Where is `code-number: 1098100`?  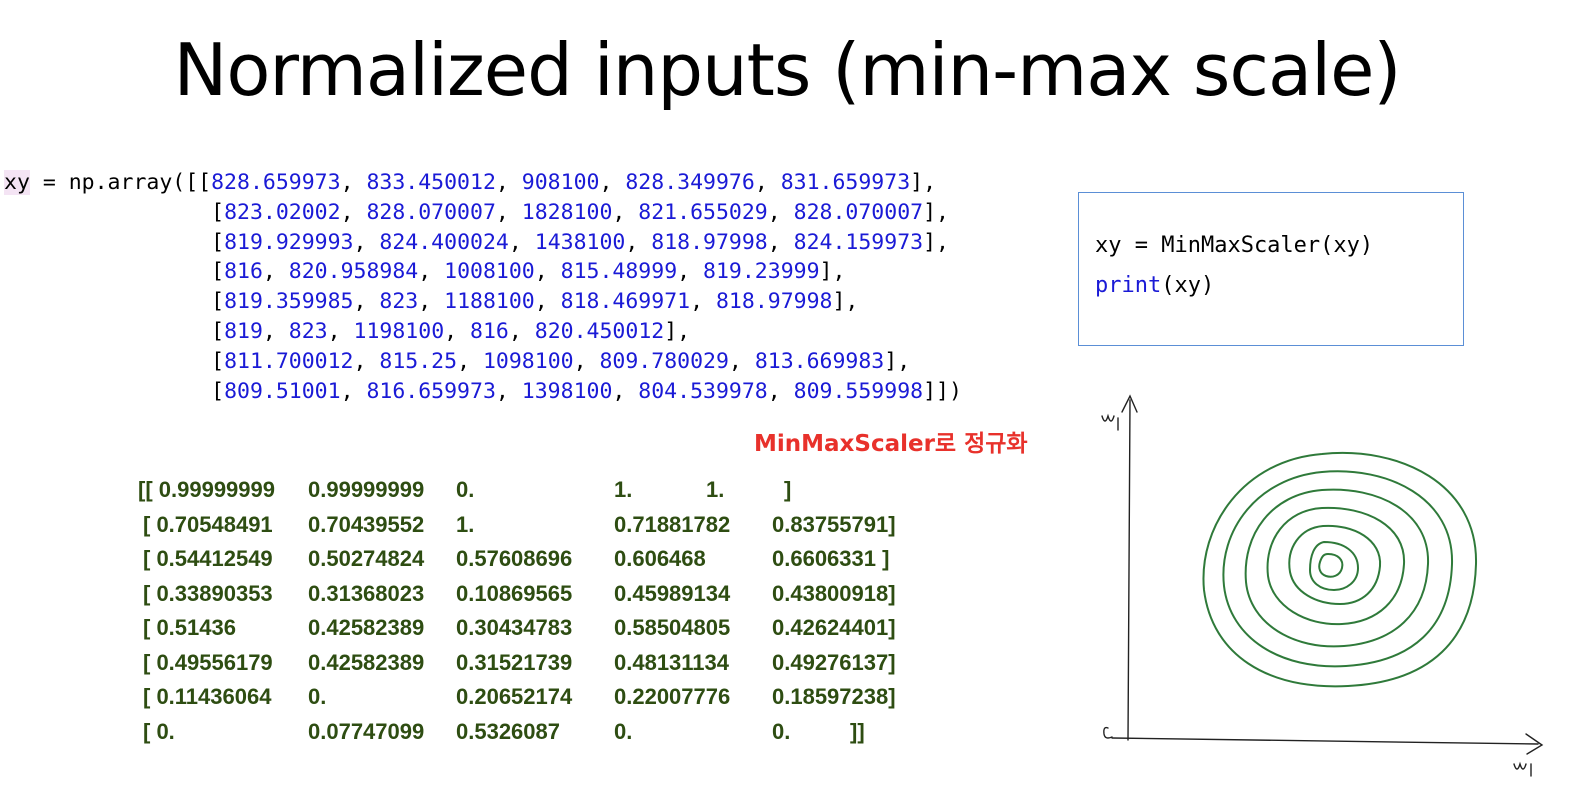 code-number: 1098100 is located at coordinates (528, 361).